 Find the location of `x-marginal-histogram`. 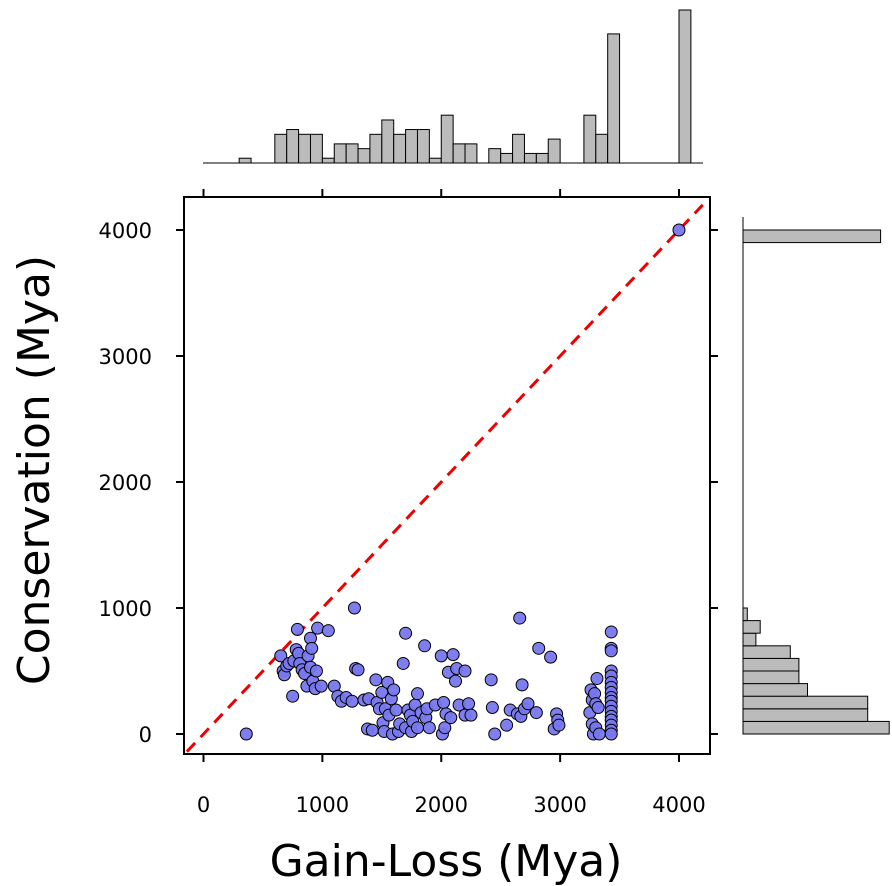

x-marginal-histogram is located at coordinates (453, 86).